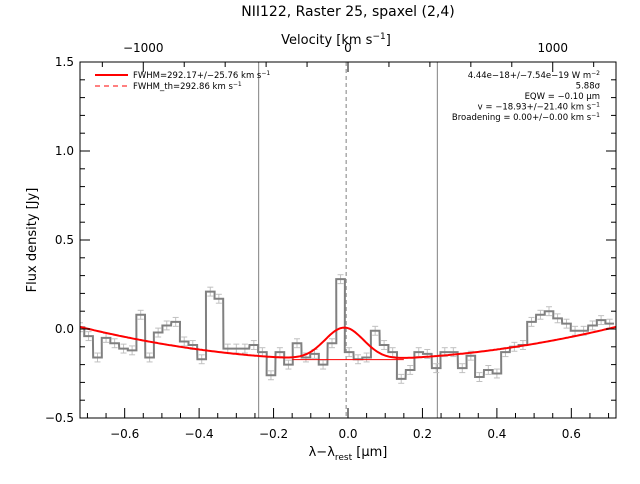 The image size is (640, 484). I want to click on top-tick-label: 0, so click(348, 48).